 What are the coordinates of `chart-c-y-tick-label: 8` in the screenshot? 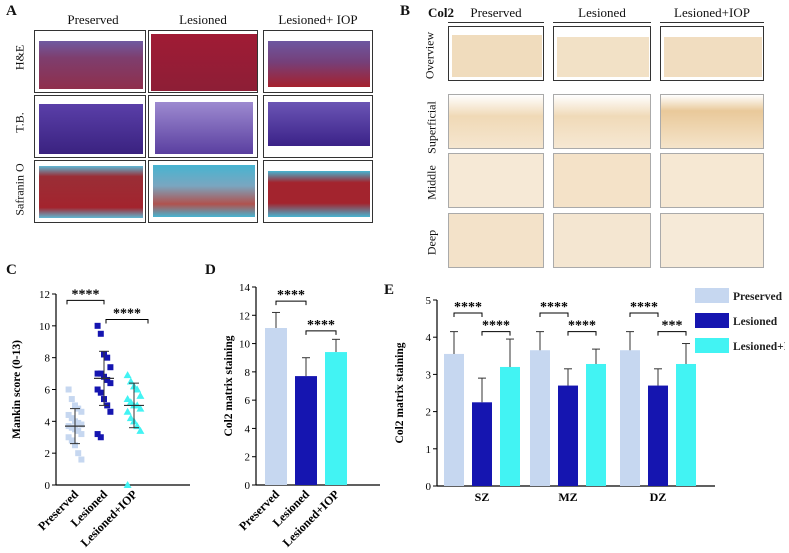 It's located at (48, 359).